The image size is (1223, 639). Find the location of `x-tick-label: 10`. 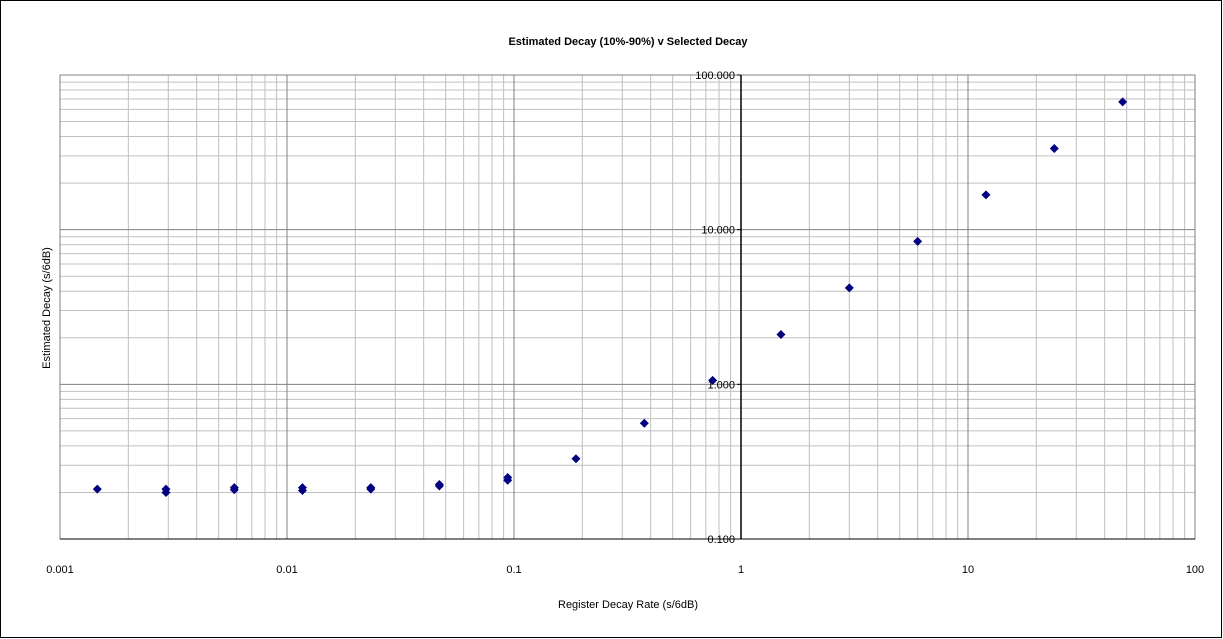

x-tick-label: 10 is located at coordinates (968, 570).